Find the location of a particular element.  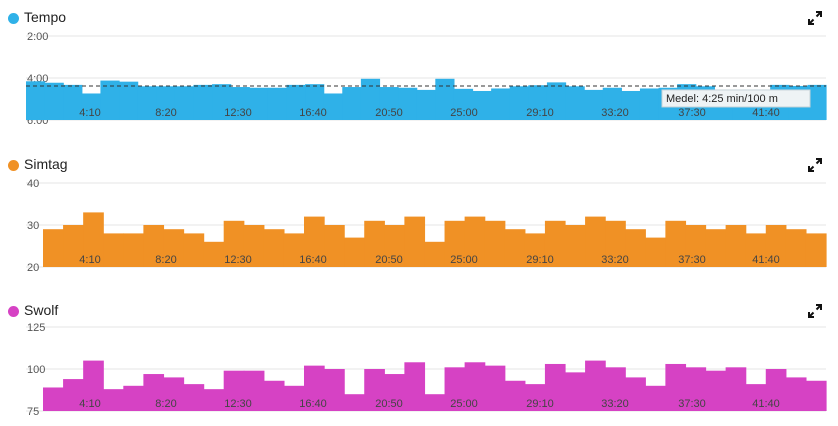

simtag-legend-dot is located at coordinates (13, 165).